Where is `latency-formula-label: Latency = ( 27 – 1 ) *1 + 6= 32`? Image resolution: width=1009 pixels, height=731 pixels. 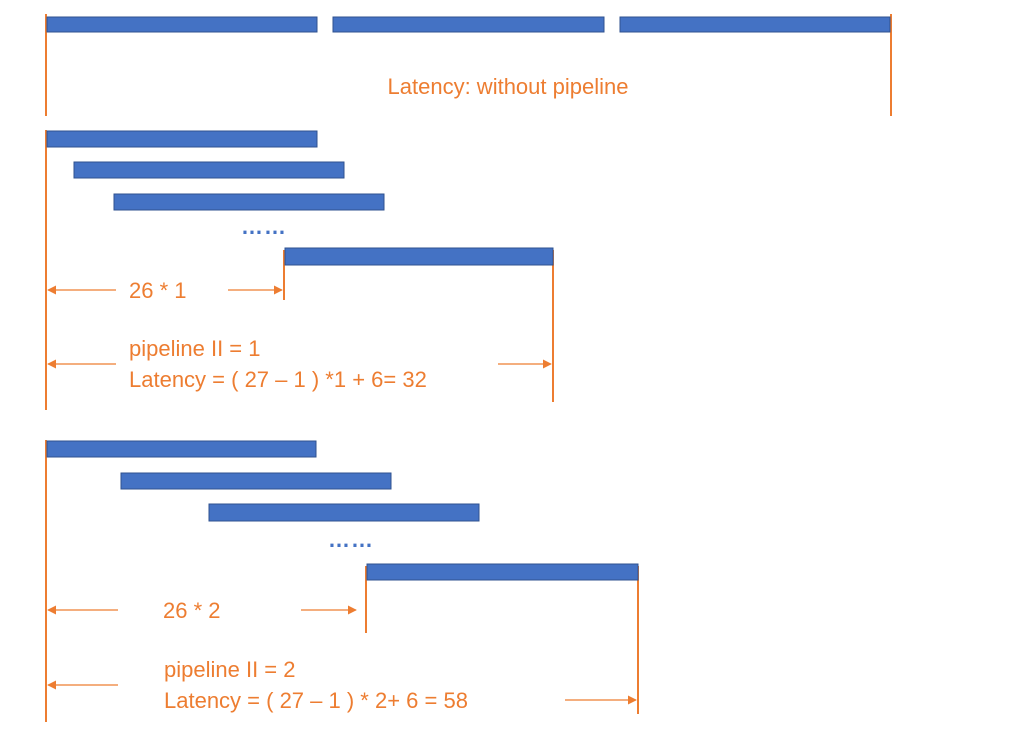 latency-formula-label: Latency = ( 27 – 1 ) *1 + 6= 32 is located at coordinates (278, 379).